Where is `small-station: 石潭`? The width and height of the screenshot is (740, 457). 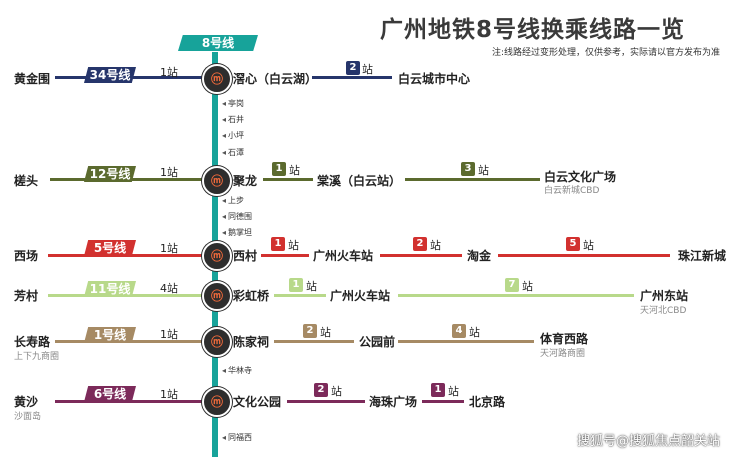 small-station: 石潭 is located at coordinates (233, 152).